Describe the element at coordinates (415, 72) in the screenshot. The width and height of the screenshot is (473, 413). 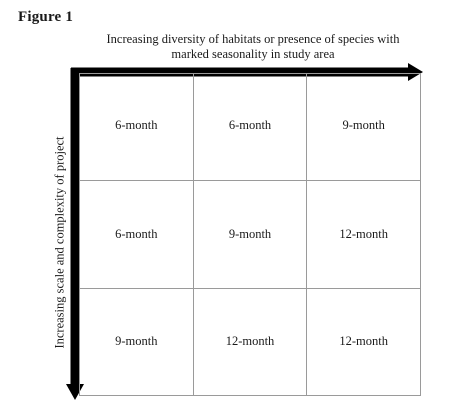
I see `x-axis-arrowhead` at that location.